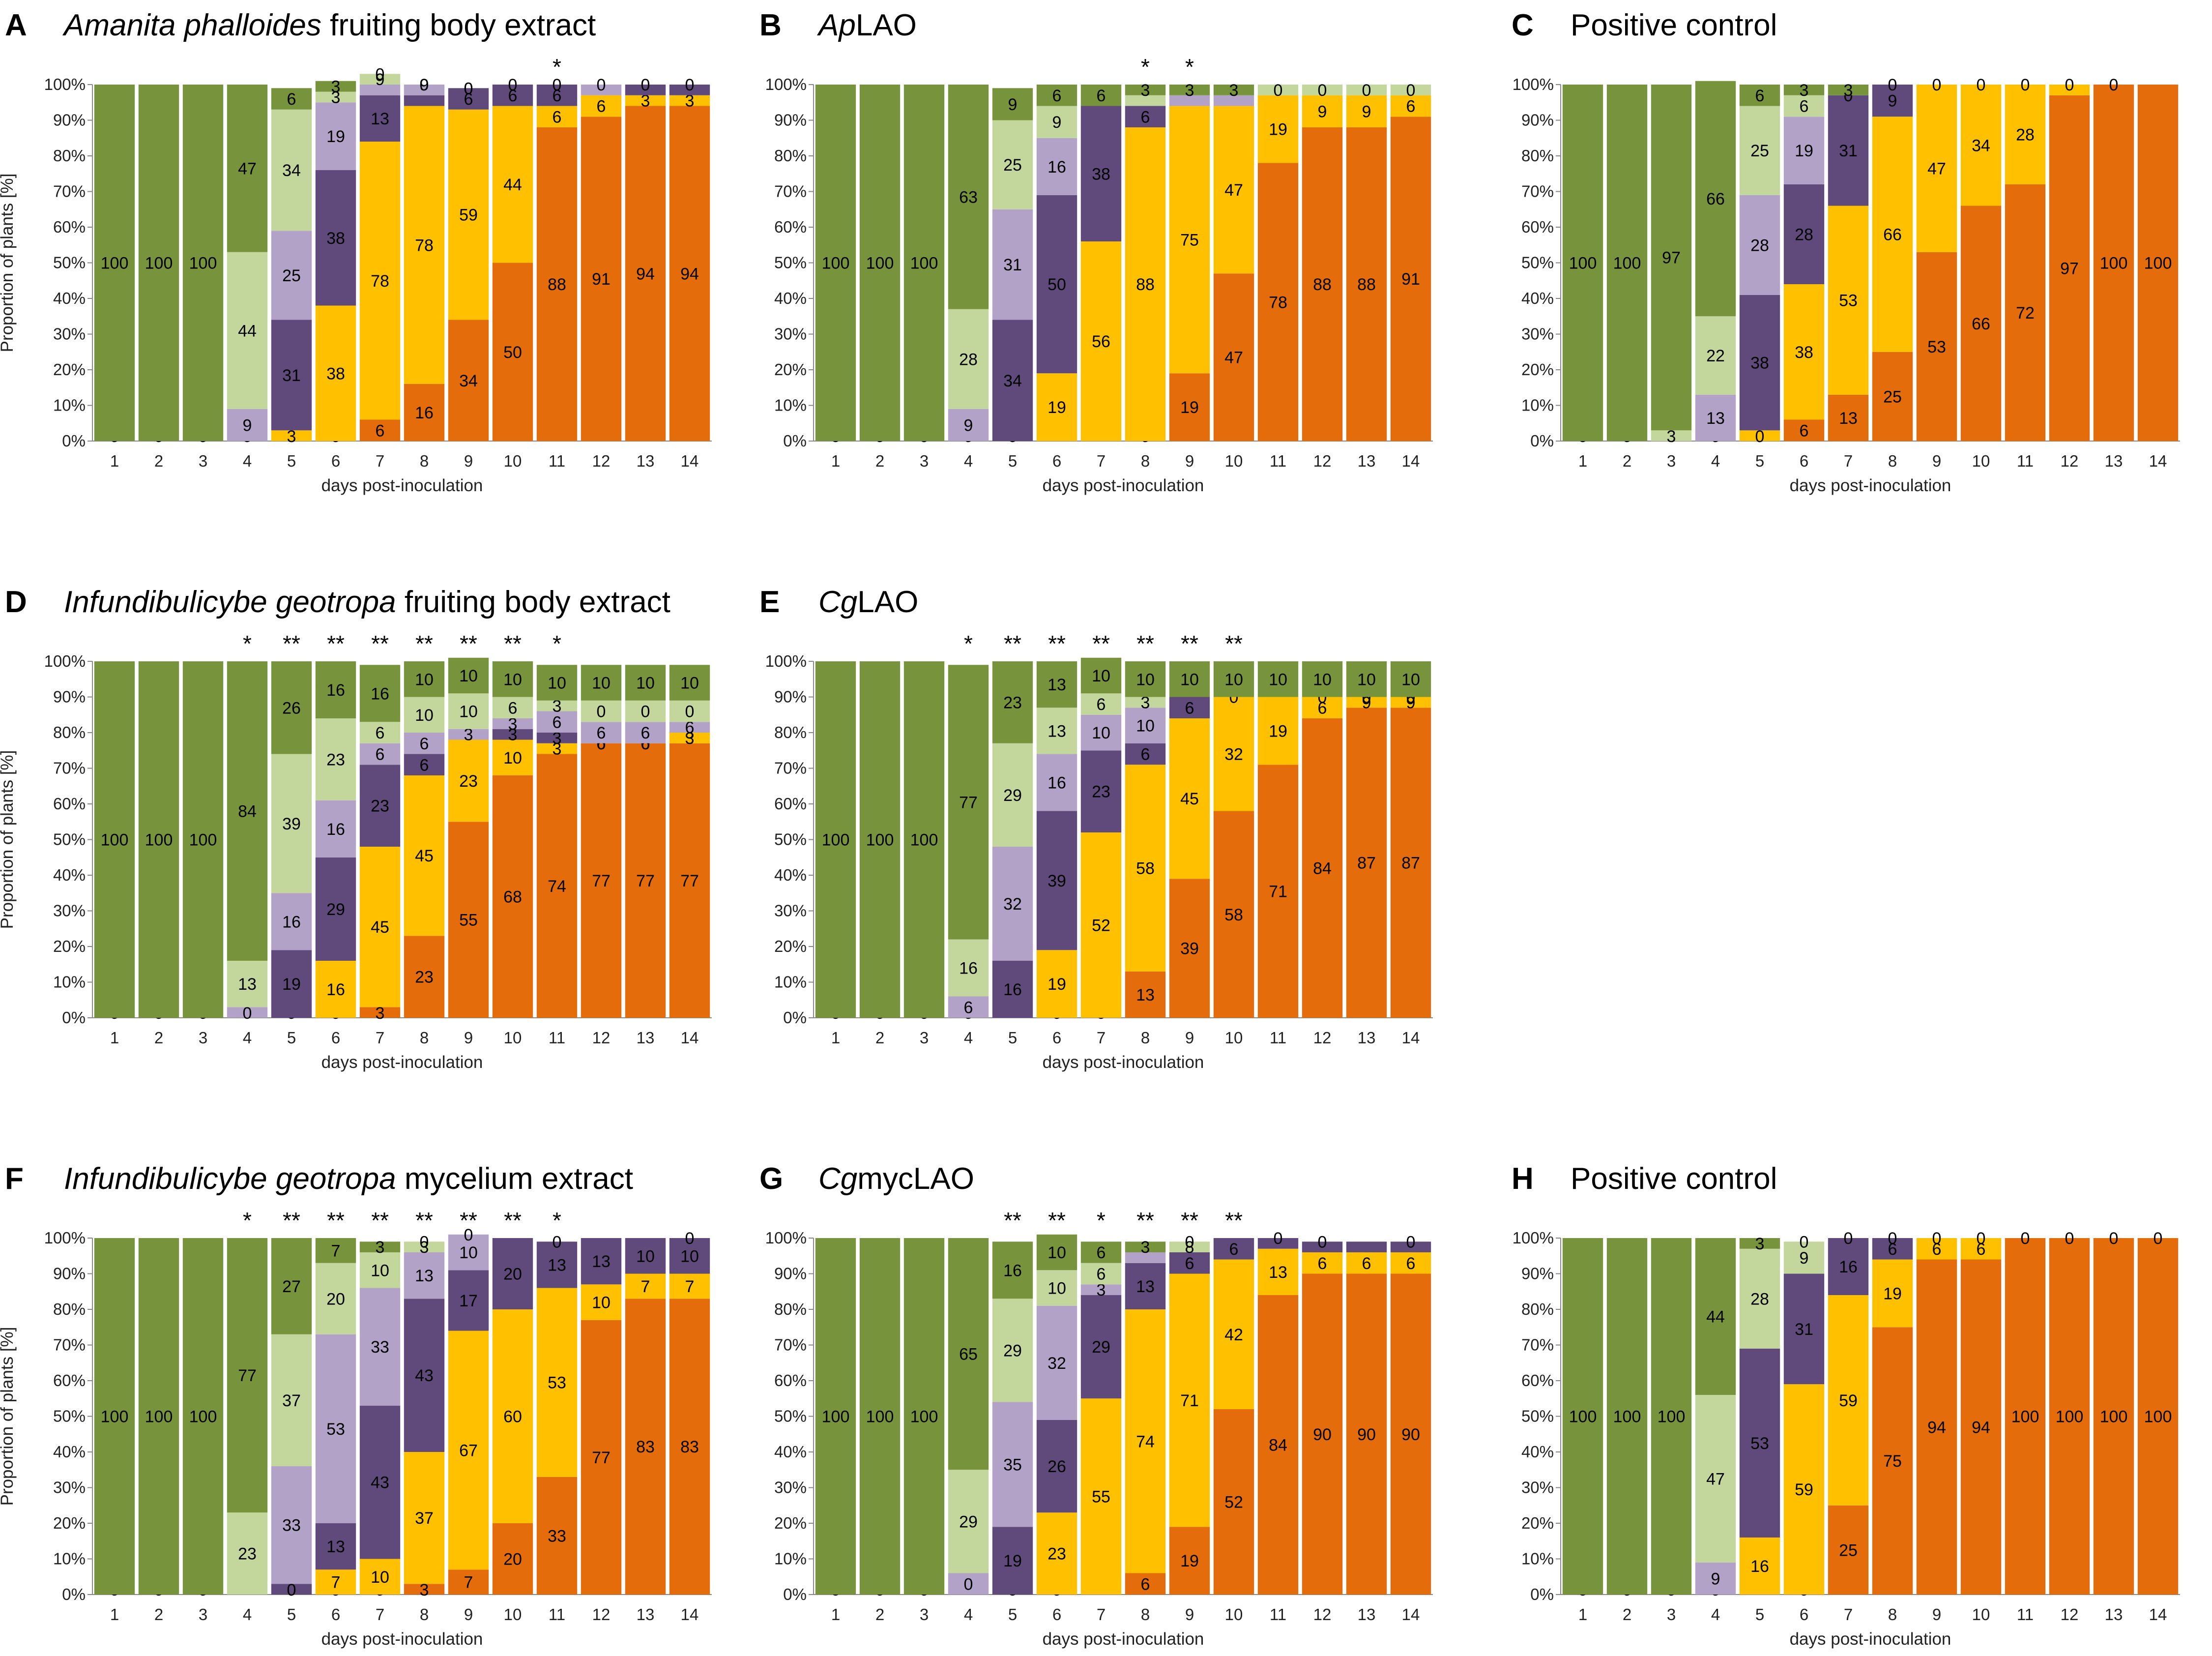 This screenshot has width=2212, height=1656. Describe the element at coordinates (1278, 302) in the screenshot. I see `data-label: 78` at that location.